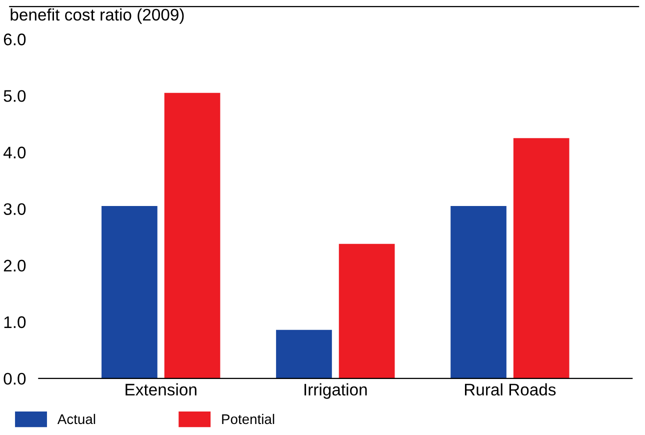 The height and width of the screenshot is (435, 645). What do you see at coordinates (335, 391) in the screenshot?
I see `x-tick-label: Irrigation` at bounding box center [335, 391].